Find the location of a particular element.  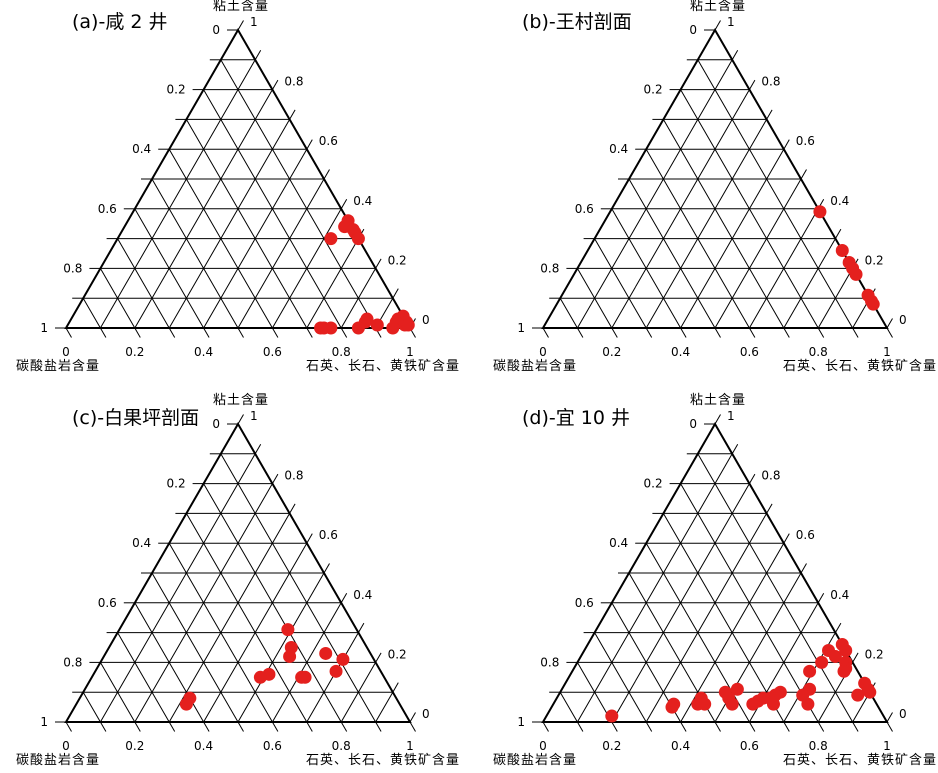

tick-label-carbonate: 1 is located at coordinates (521, 722).